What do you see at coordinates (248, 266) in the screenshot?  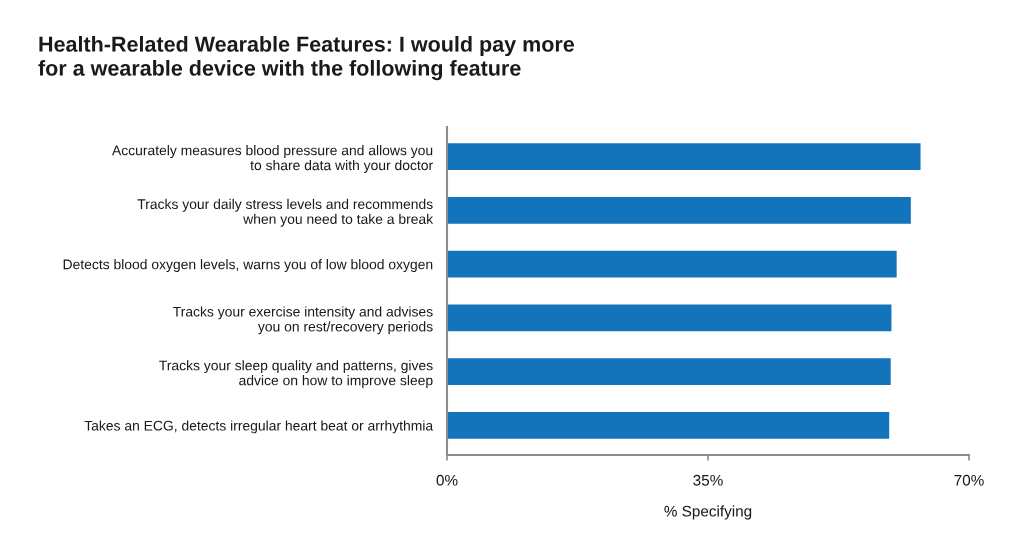 I see `y-tick-label: Detects blood oxygen levels, warns you of low blood oxygen` at bounding box center [248, 266].